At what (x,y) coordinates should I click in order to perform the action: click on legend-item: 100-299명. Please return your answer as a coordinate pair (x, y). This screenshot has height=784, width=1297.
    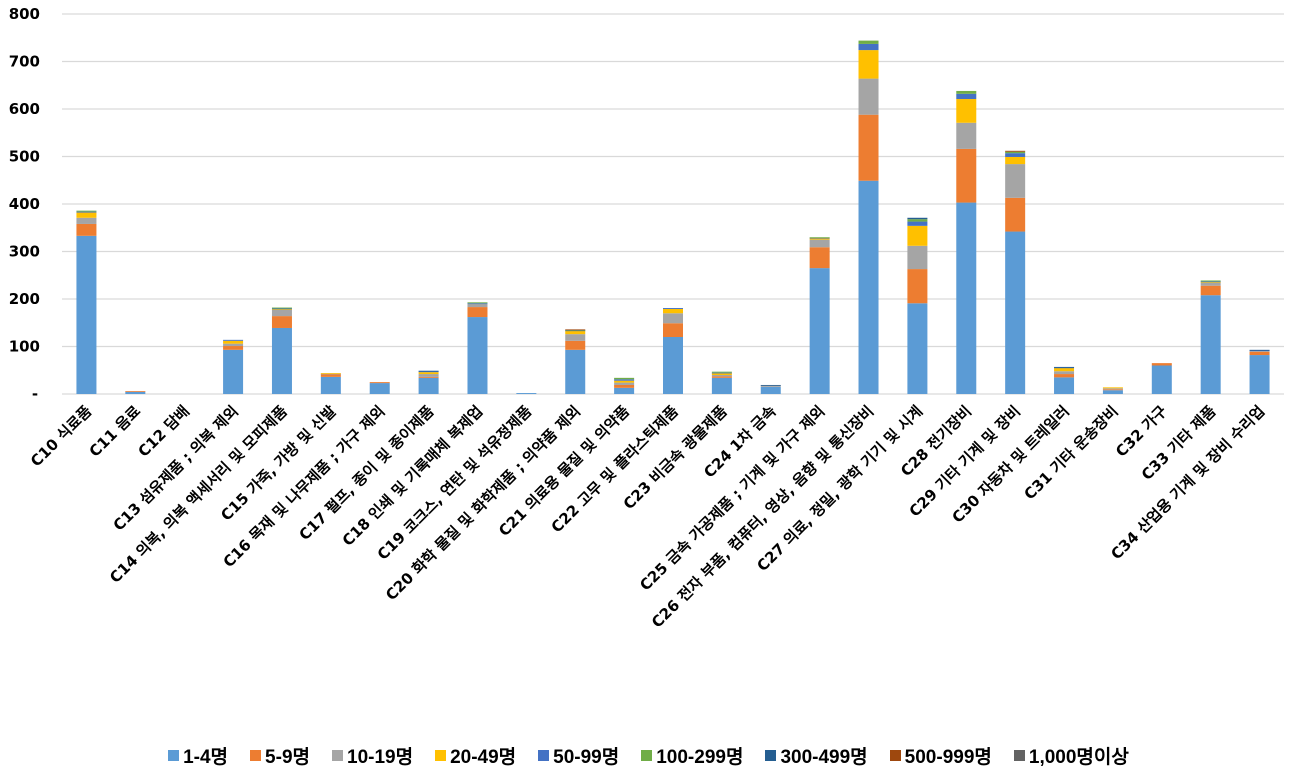
    Looking at the image, I should click on (692, 755).